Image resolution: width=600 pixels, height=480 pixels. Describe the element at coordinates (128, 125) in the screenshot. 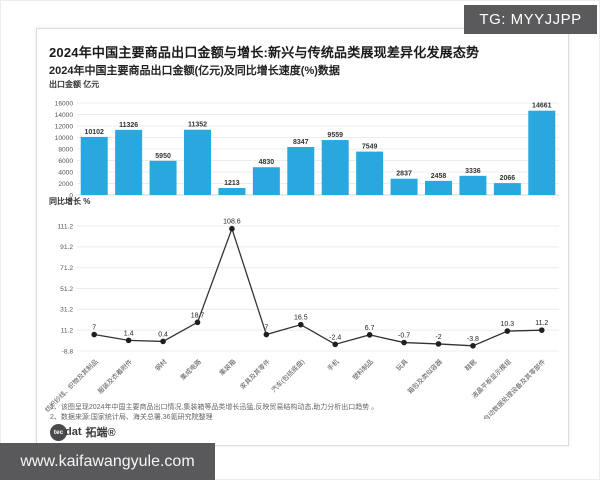

I see `bar-value-label: 11326` at that location.